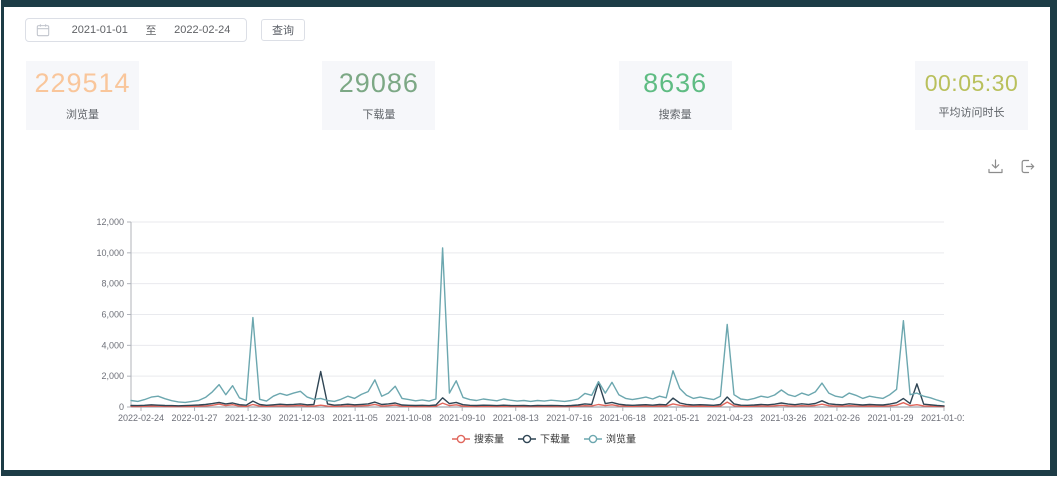 The image size is (1063, 481). What do you see at coordinates (378, 83) in the screenshot?
I see `stat-value: 29086` at bounding box center [378, 83].